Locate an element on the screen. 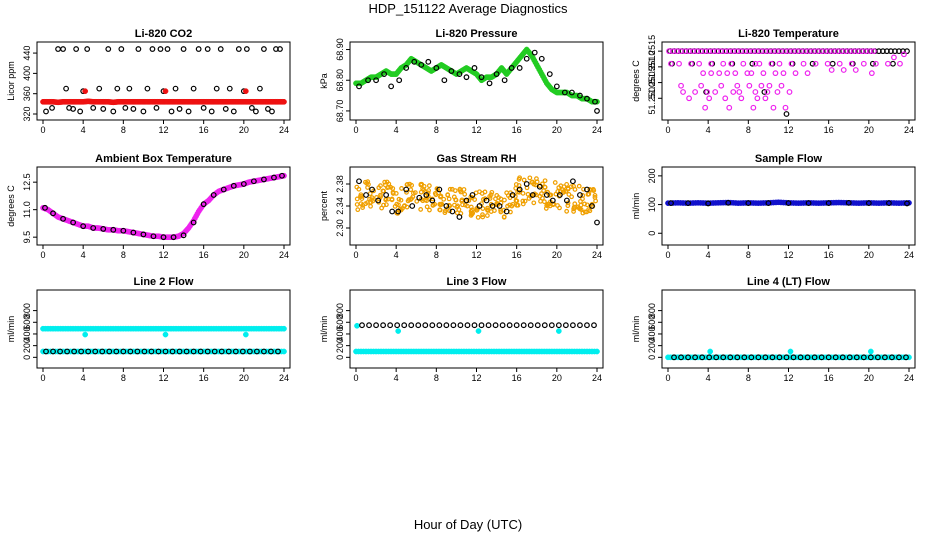  panel-title: Line 4 (LT) Flow is located at coordinates (788, 282).